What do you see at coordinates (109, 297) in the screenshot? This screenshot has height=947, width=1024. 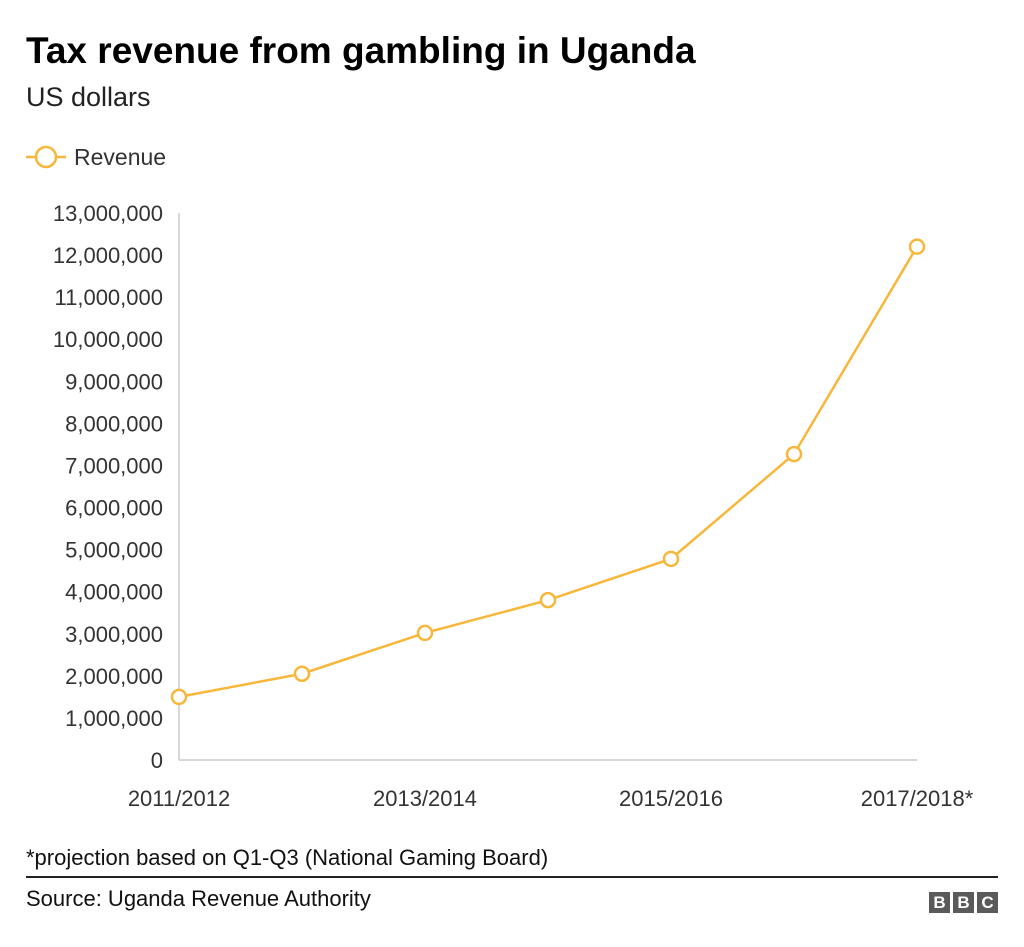 I see `y-tick-label: 11,000,000` at bounding box center [109, 297].